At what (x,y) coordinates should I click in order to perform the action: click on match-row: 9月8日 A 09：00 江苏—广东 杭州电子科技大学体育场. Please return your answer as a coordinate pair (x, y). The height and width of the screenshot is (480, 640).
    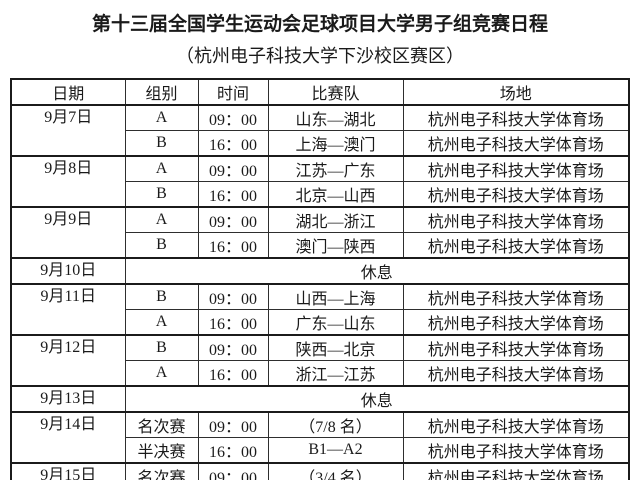
    Looking at the image, I should click on (320, 181).